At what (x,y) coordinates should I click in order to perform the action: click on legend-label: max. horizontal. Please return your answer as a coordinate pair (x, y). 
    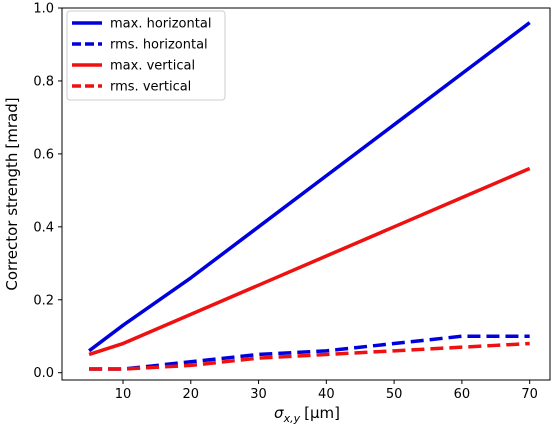
    Looking at the image, I should click on (160, 24).